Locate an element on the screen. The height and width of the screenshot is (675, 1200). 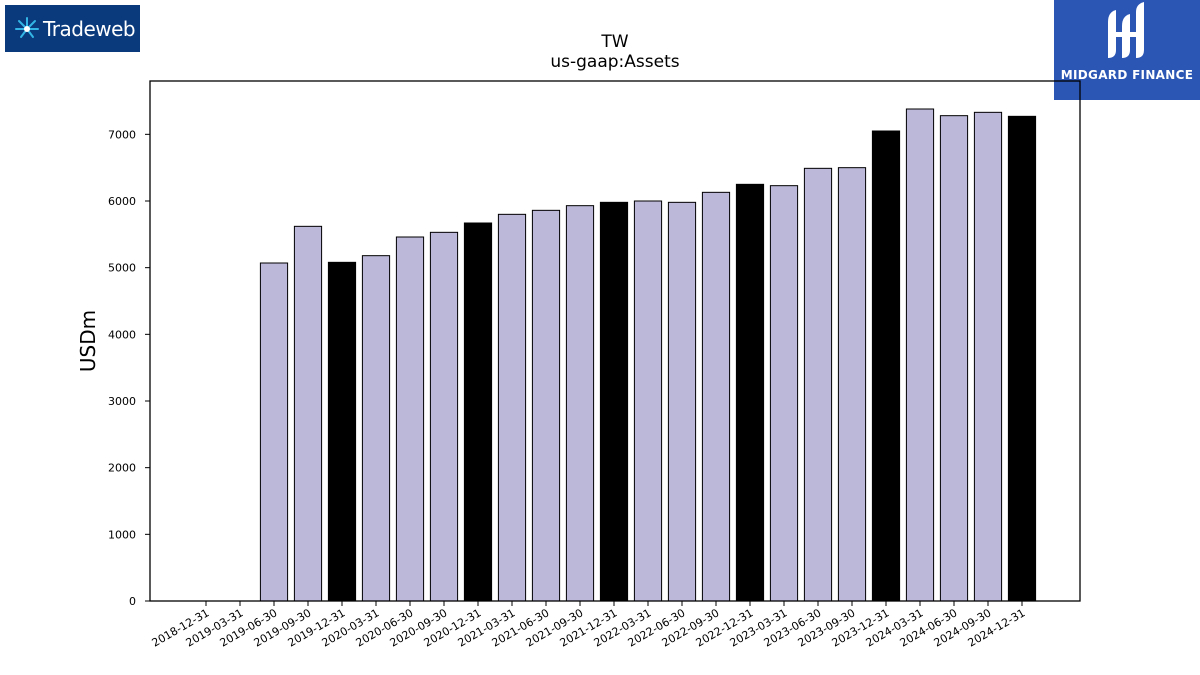
chart-title: TW is located at coordinates (615, 42).